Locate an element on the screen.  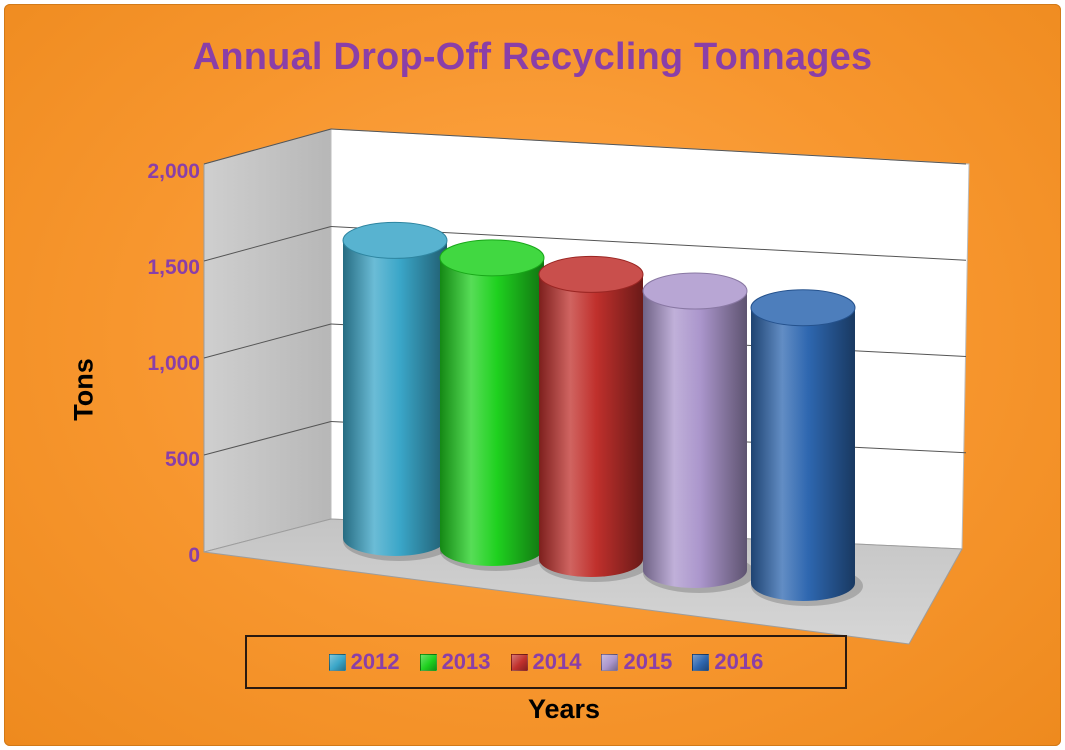
legend-item-2013: 2013 is located at coordinates (455, 662).